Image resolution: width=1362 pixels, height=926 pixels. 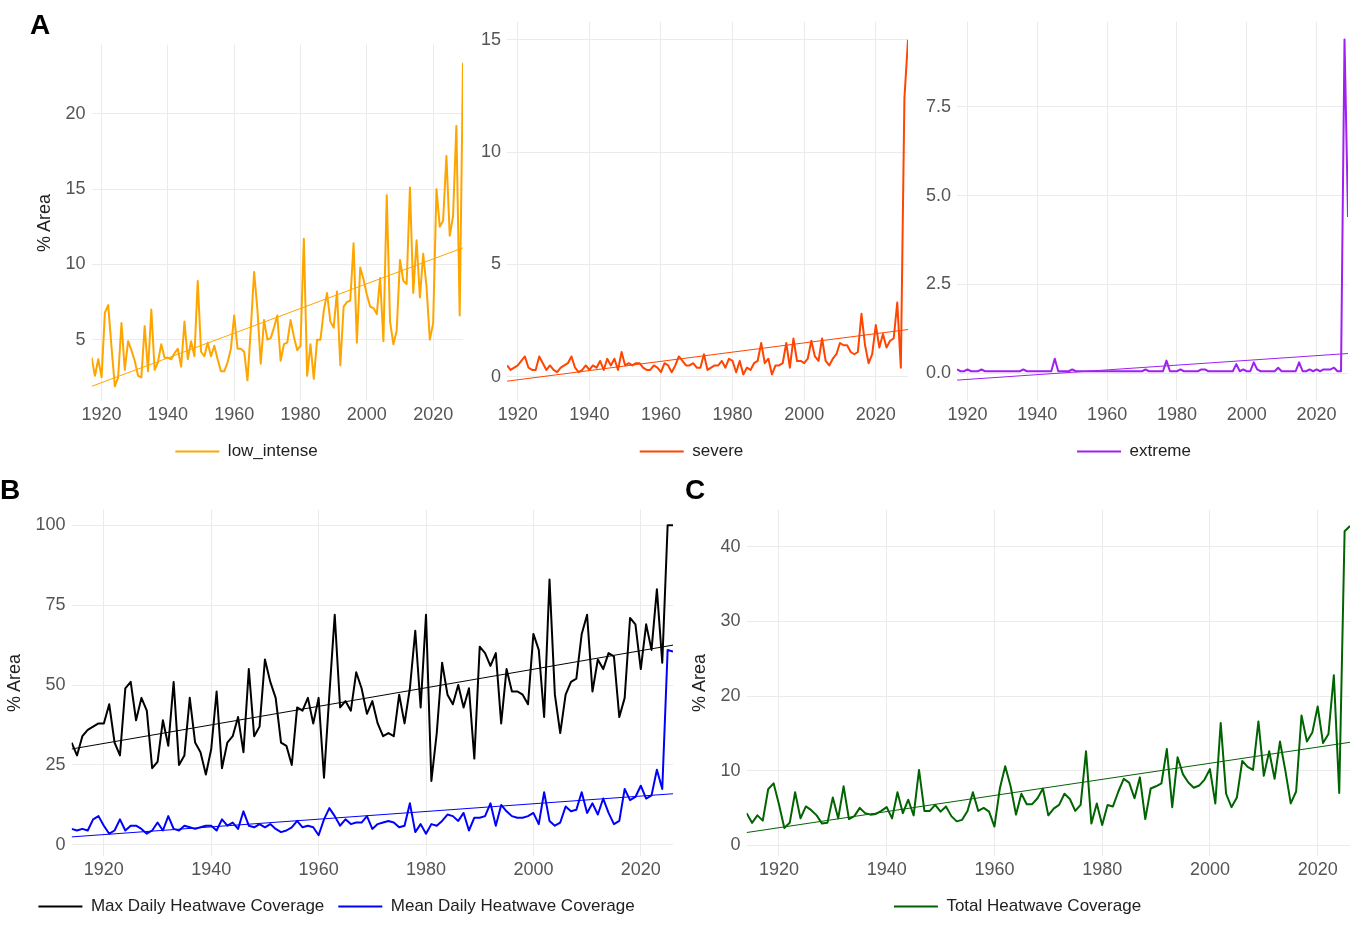 What do you see at coordinates (207, 906) in the screenshot?
I see `legend-label: Max Daily Heatwave Coverage` at bounding box center [207, 906].